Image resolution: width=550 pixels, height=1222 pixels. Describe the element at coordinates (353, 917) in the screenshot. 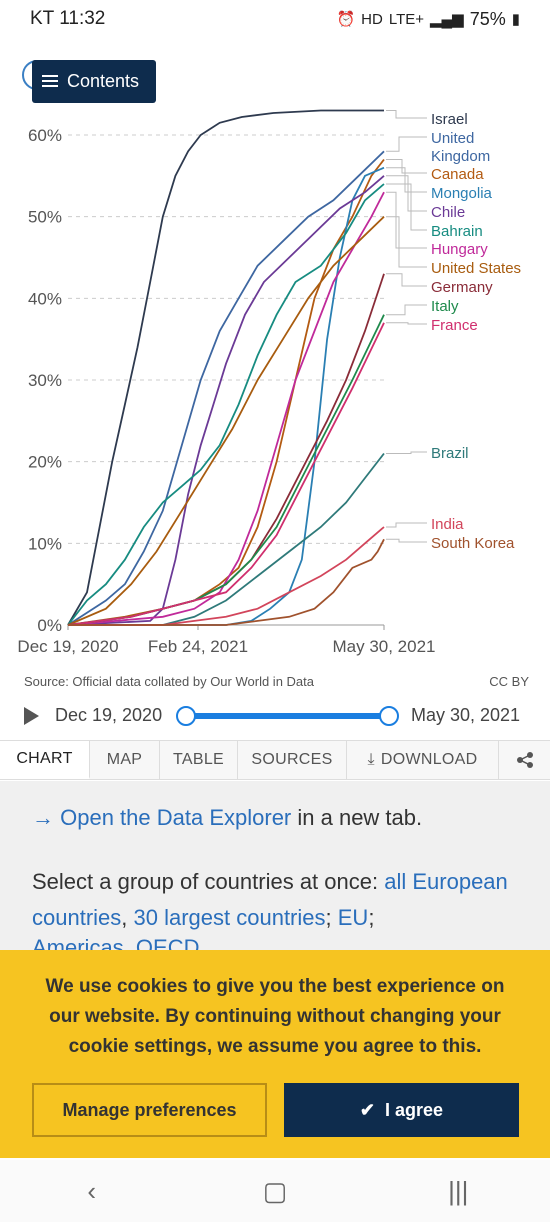

I see `eu-link: EU` at that location.